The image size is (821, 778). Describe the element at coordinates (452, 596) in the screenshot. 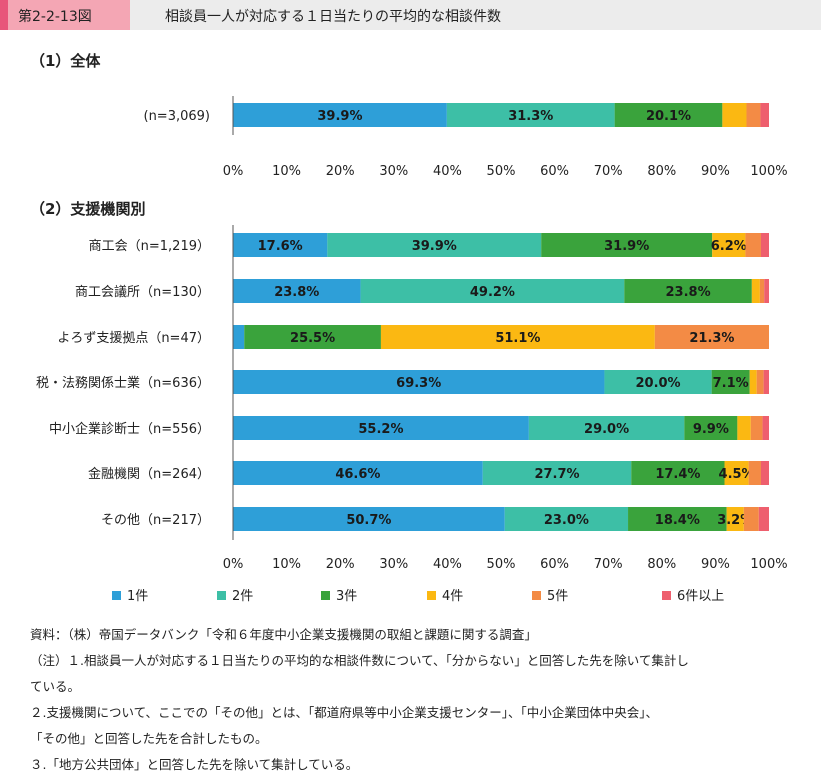

I see `legend-label-3: 4件` at that location.